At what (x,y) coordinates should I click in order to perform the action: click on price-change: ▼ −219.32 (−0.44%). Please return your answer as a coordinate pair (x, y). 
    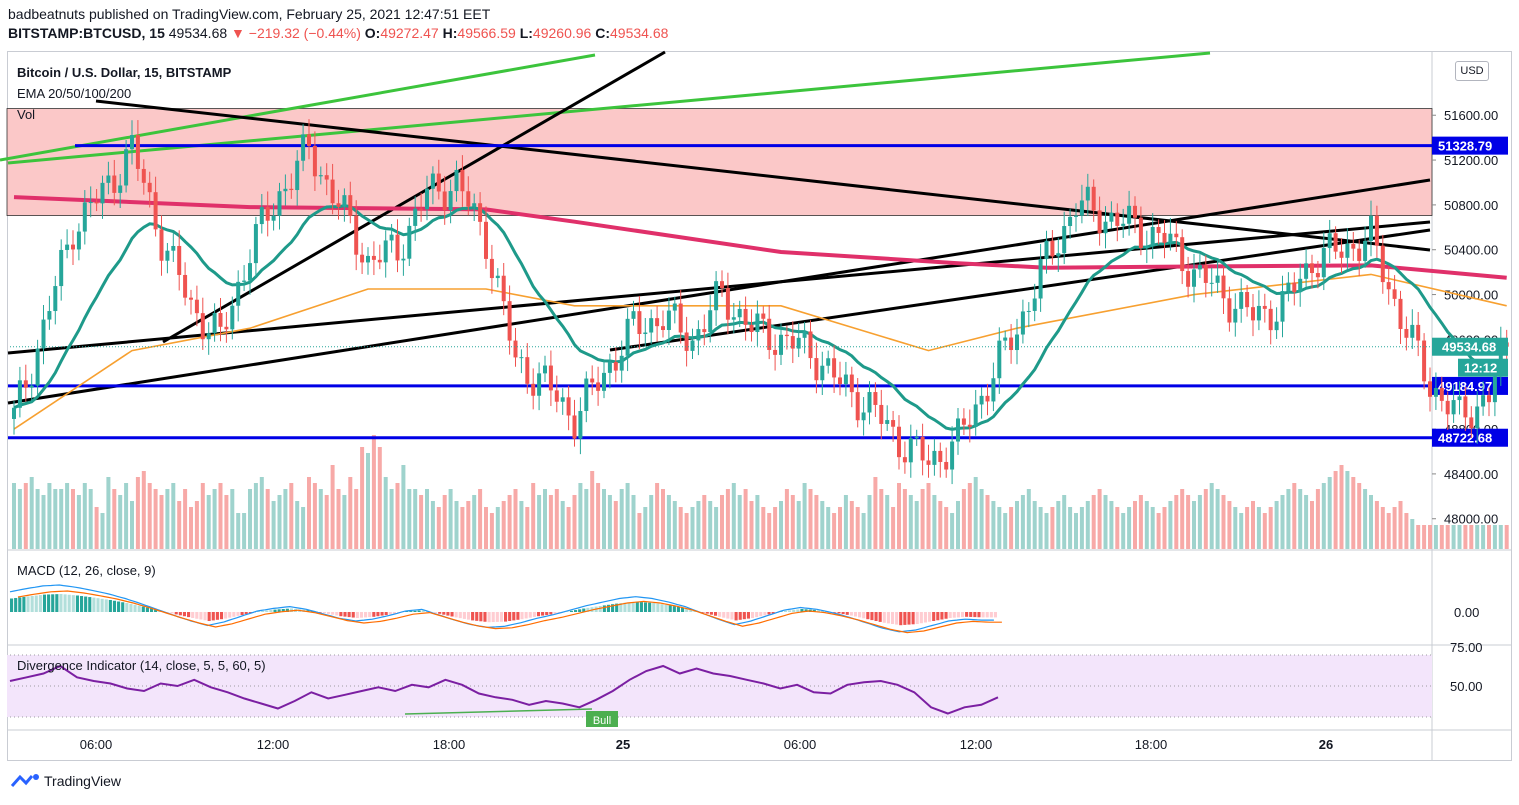
    Looking at the image, I should click on (296, 33).